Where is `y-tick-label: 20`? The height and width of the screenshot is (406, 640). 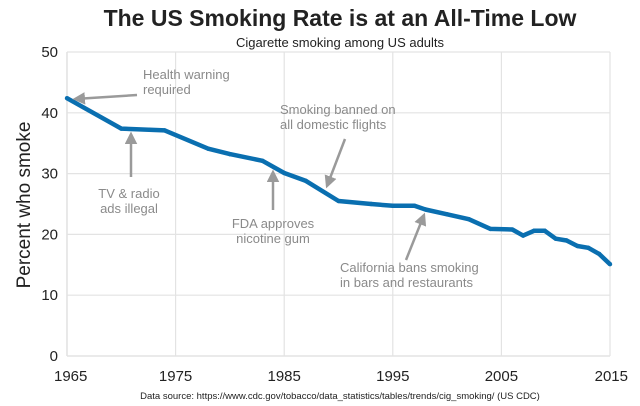 y-tick-label: 20 is located at coordinates (49, 234).